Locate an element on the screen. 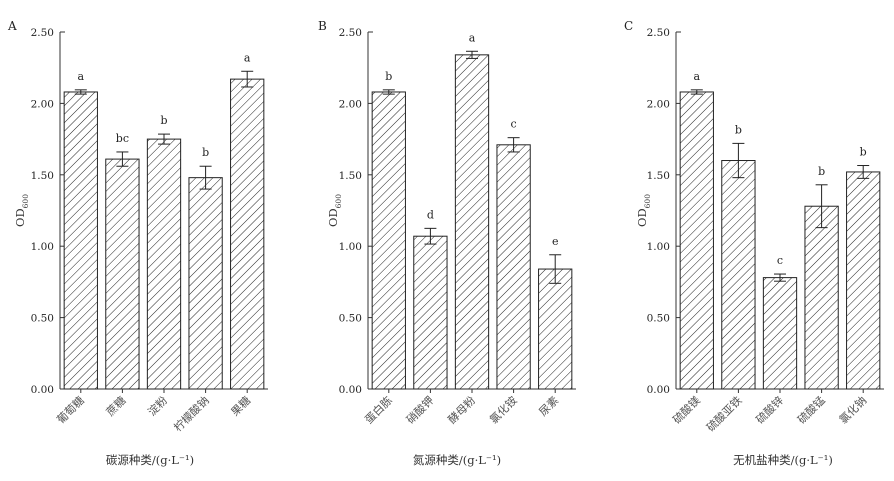  category-label: 淀粉 is located at coordinates (157, 405).